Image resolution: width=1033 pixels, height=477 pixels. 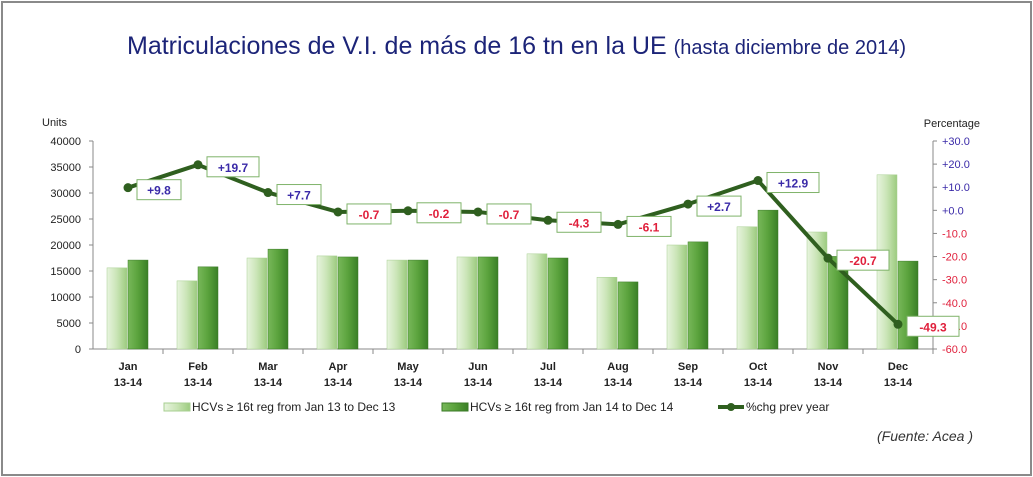 What do you see at coordinates (69, 324) in the screenshot?
I see `y-tick-label: 5000` at bounding box center [69, 324].